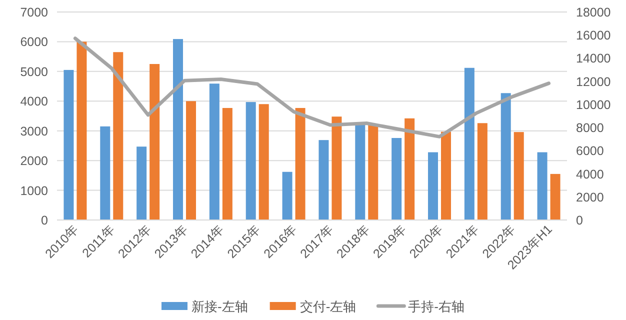  I want to click on legend-label: 手持-右轴, so click(436, 306).